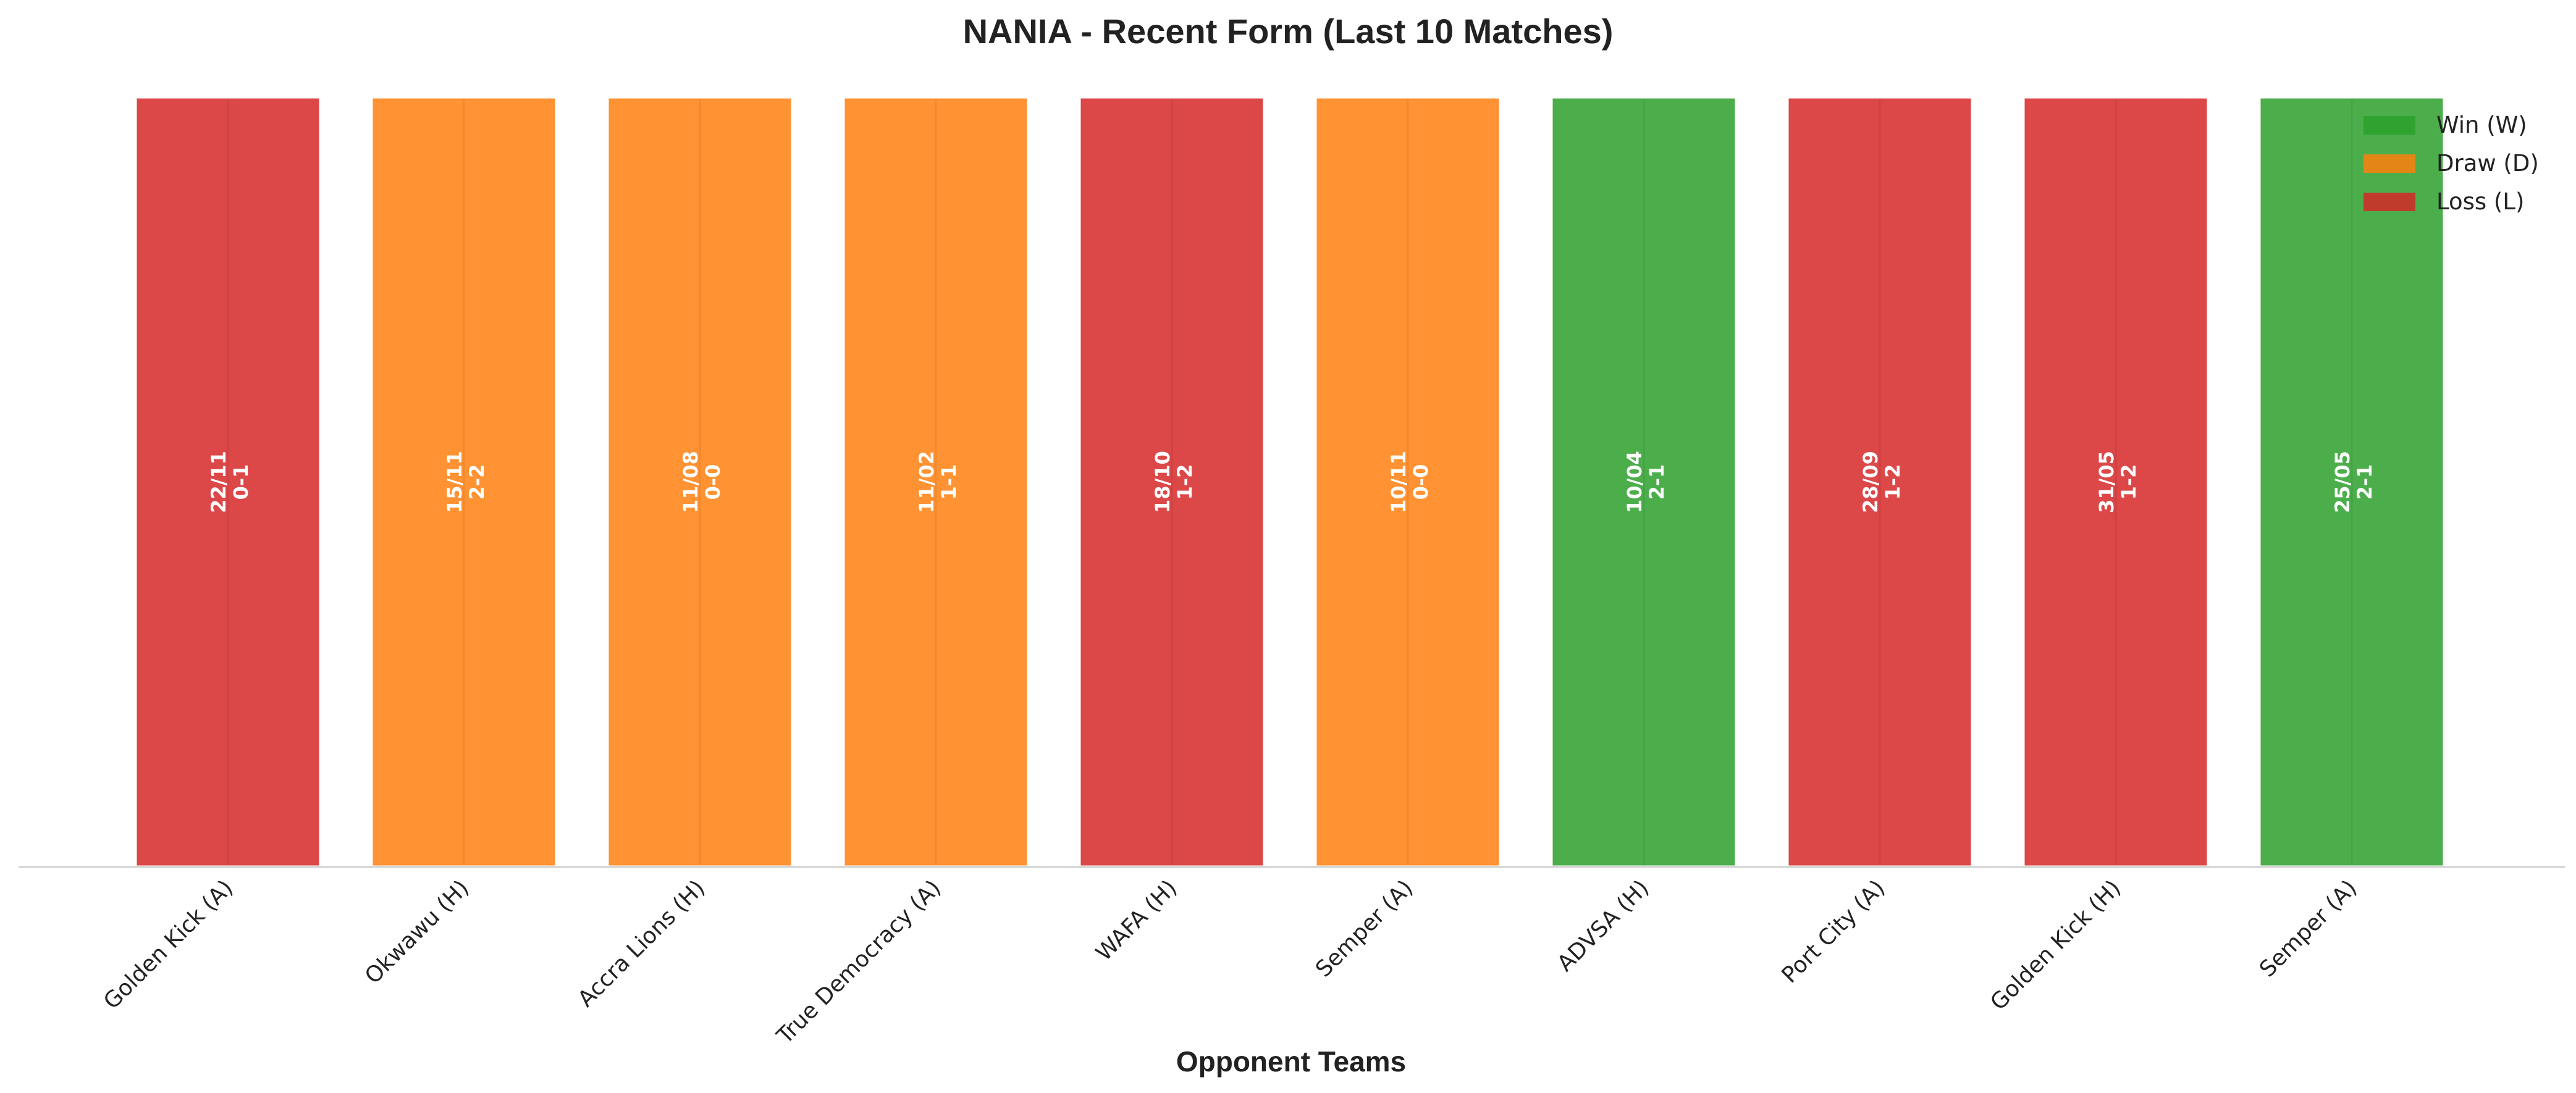 Image resolution: width=2576 pixels, height=1093 pixels. Describe the element at coordinates (1162, 482) in the screenshot. I see `bar-date-4: 18/10` at that location.